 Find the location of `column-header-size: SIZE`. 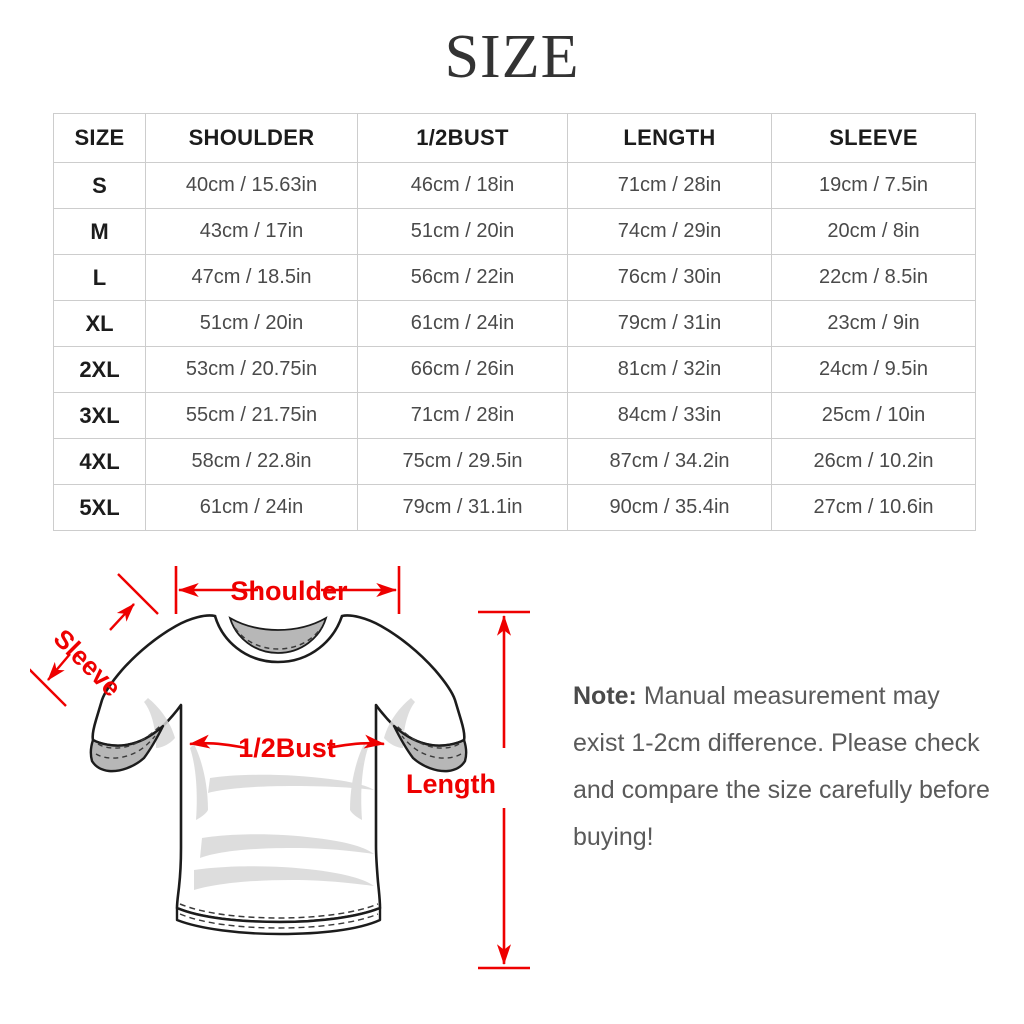

column-header-size: SIZE is located at coordinates (99, 138).